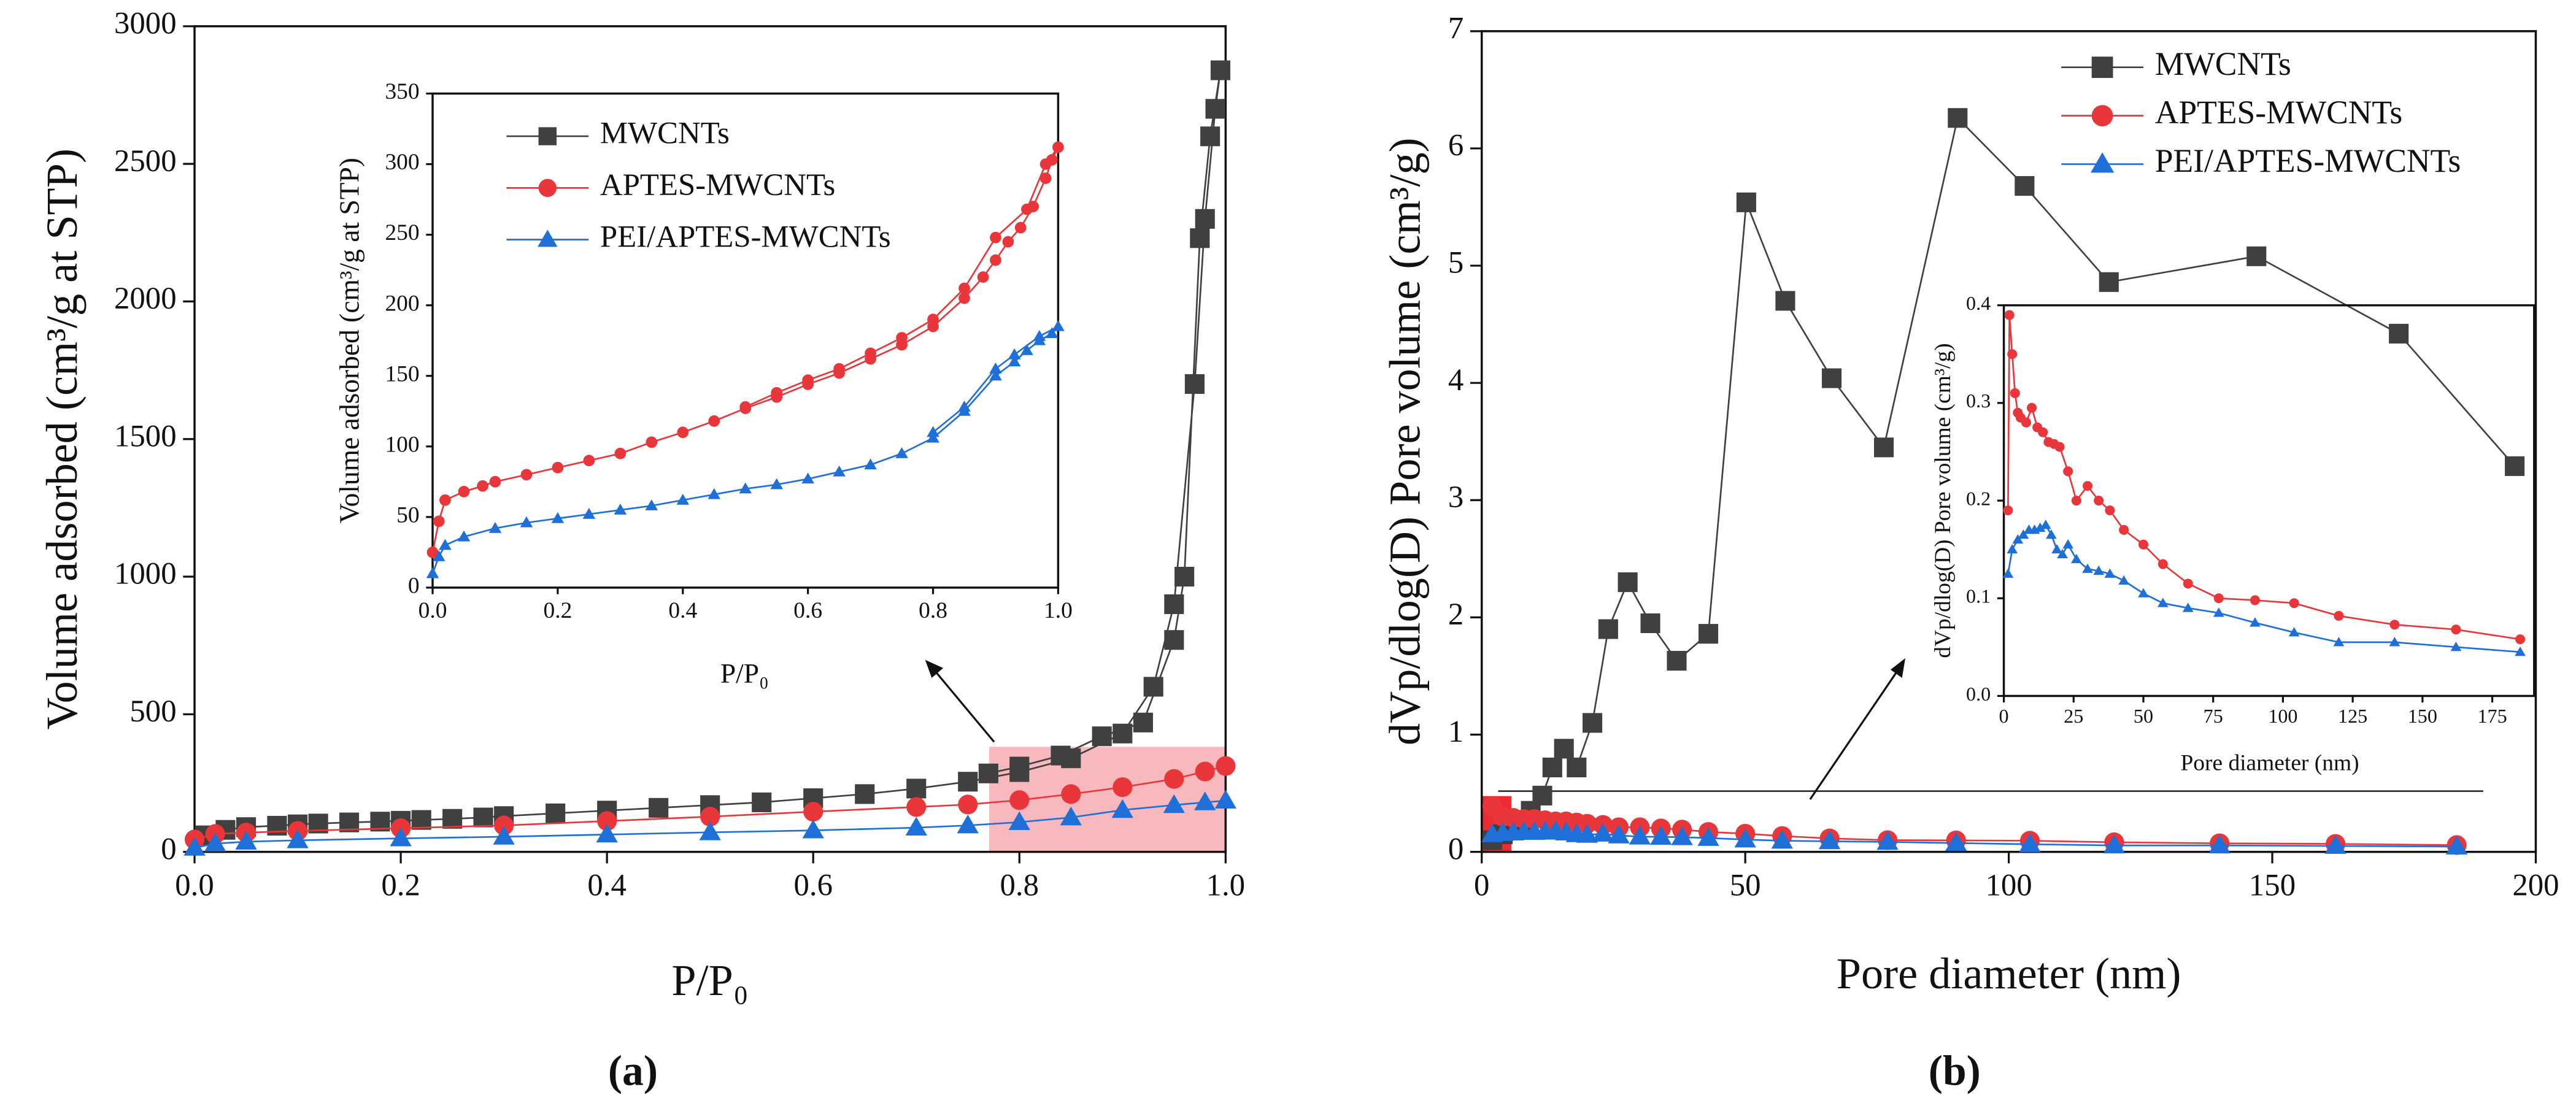 This screenshot has width=2576, height=1103. I want to click on arrow-head, so click(934, 668).